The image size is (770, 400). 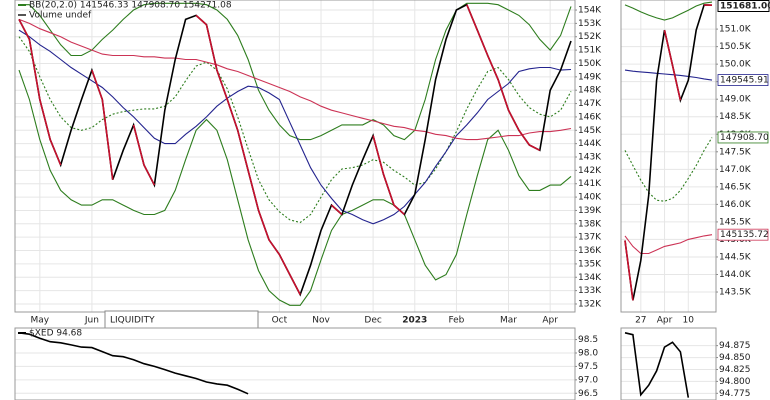 I want to click on y-tick-label: 150.5K, so click(x=735, y=47).